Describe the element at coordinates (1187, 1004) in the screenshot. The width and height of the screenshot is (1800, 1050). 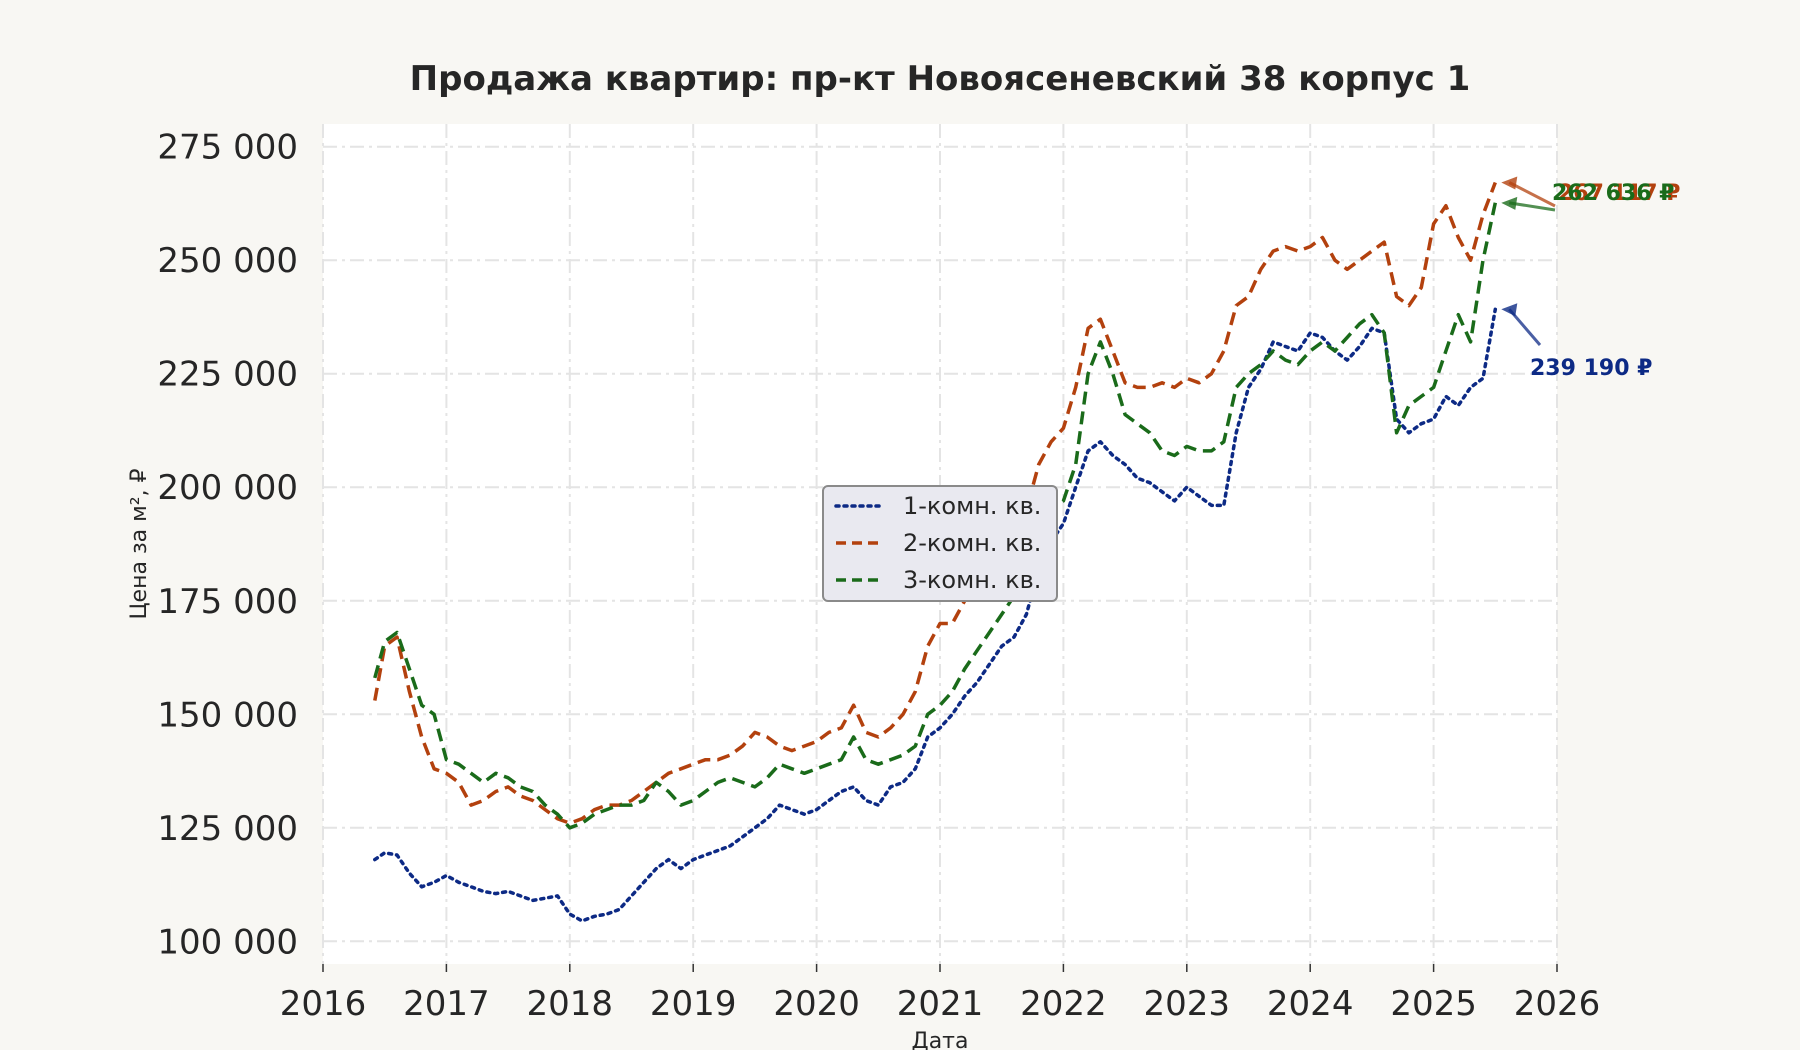
I see `x-tick-label: 2023` at that location.